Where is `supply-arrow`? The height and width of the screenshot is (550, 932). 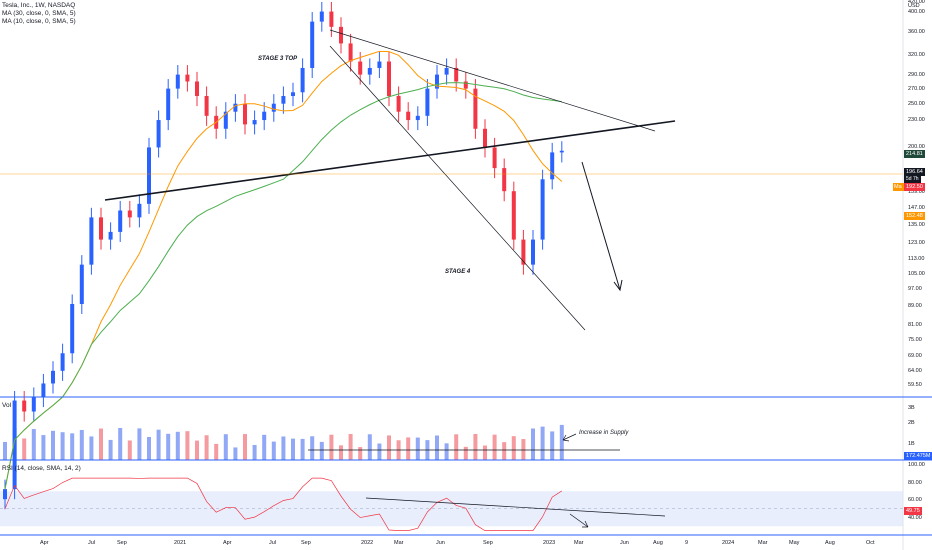 supply-arrow is located at coordinates (569, 437).